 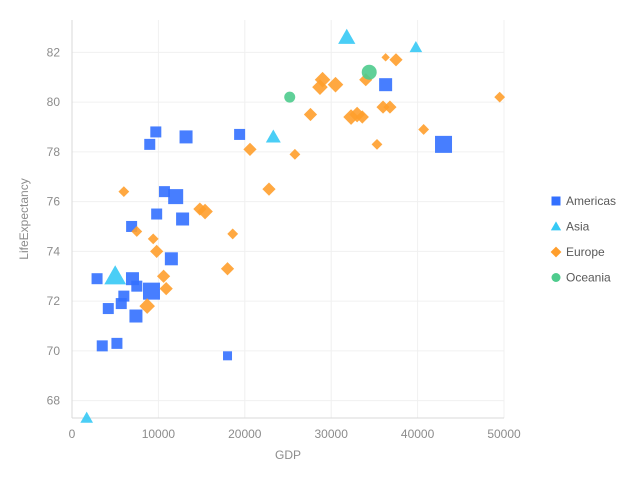 What do you see at coordinates (418, 434) in the screenshot?
I see `x-tick-label: 40000` at bounding box center [418, 434].